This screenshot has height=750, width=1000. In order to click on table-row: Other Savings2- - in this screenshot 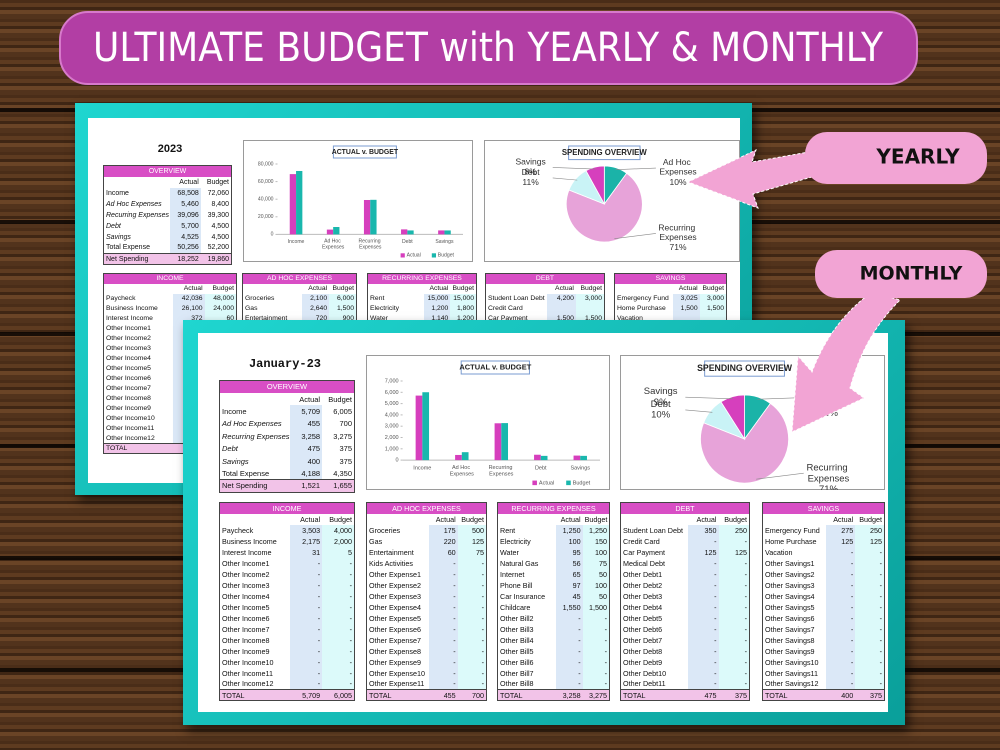, I will do `click(824, 574)`.